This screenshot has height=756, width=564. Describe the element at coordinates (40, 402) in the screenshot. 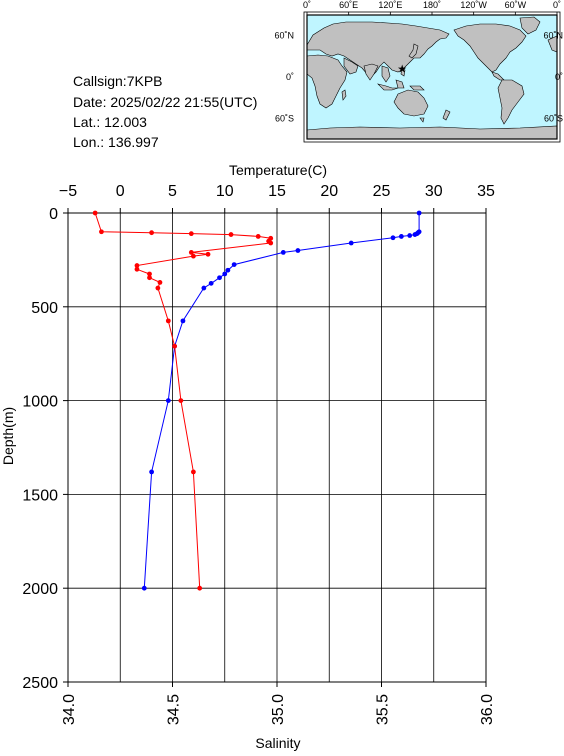

I see `depth-tick-label: 1000` at that location.